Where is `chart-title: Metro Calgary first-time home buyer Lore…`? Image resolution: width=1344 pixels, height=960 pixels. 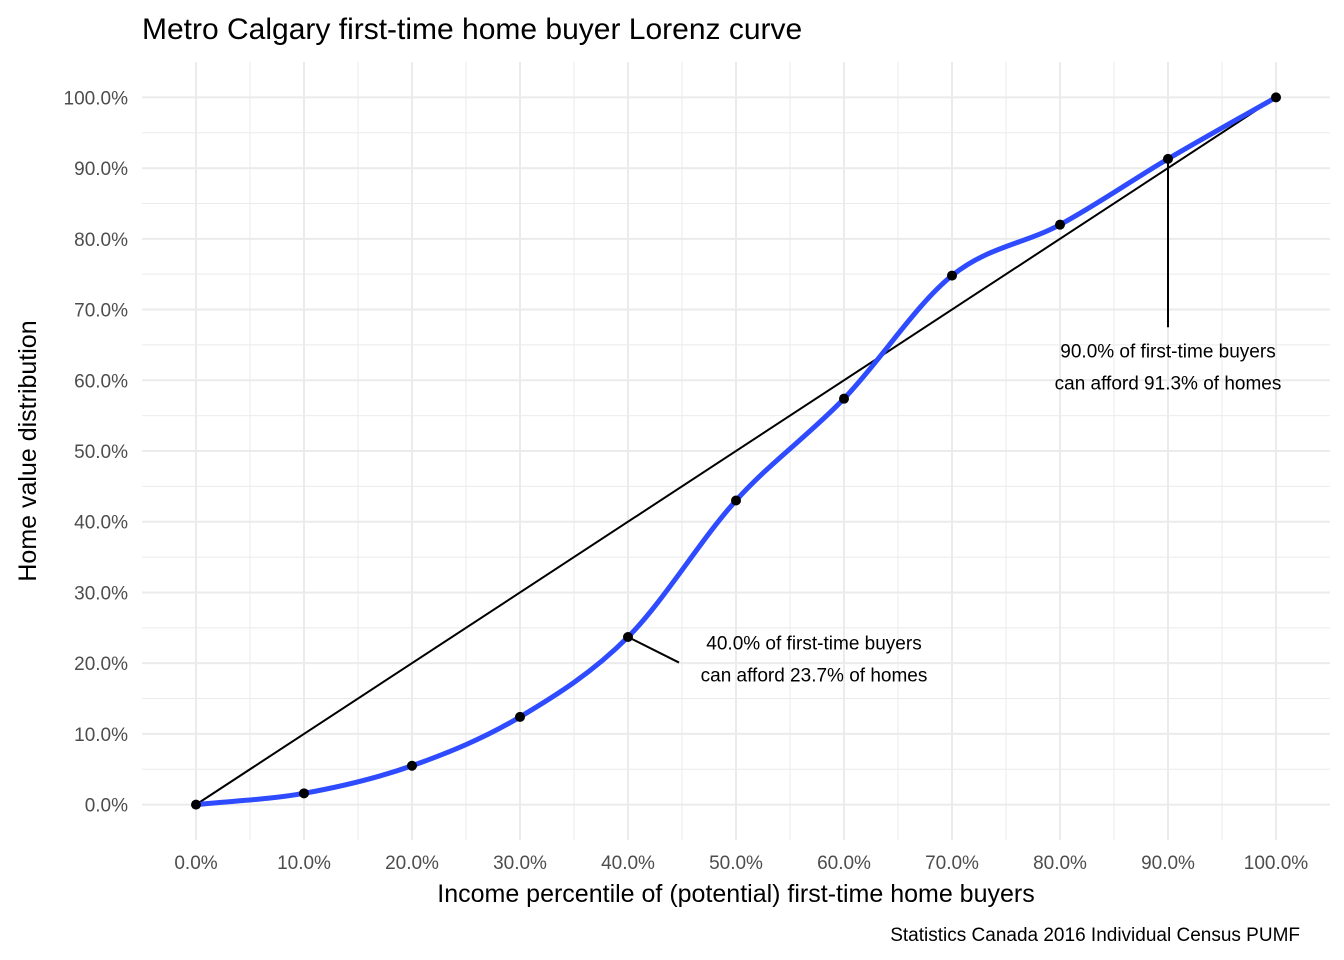
chart-title: Metro Calgary first-time home buyer Lore… is located at coordinates (472, 29).